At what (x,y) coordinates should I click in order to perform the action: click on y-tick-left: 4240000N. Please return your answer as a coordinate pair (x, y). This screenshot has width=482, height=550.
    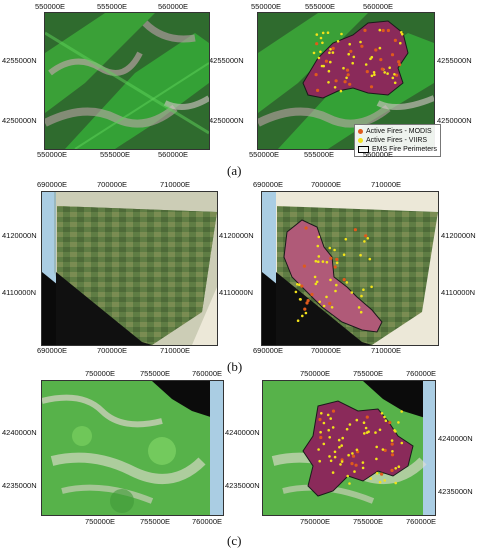
    Looking at the image, I should click on (19, 432).